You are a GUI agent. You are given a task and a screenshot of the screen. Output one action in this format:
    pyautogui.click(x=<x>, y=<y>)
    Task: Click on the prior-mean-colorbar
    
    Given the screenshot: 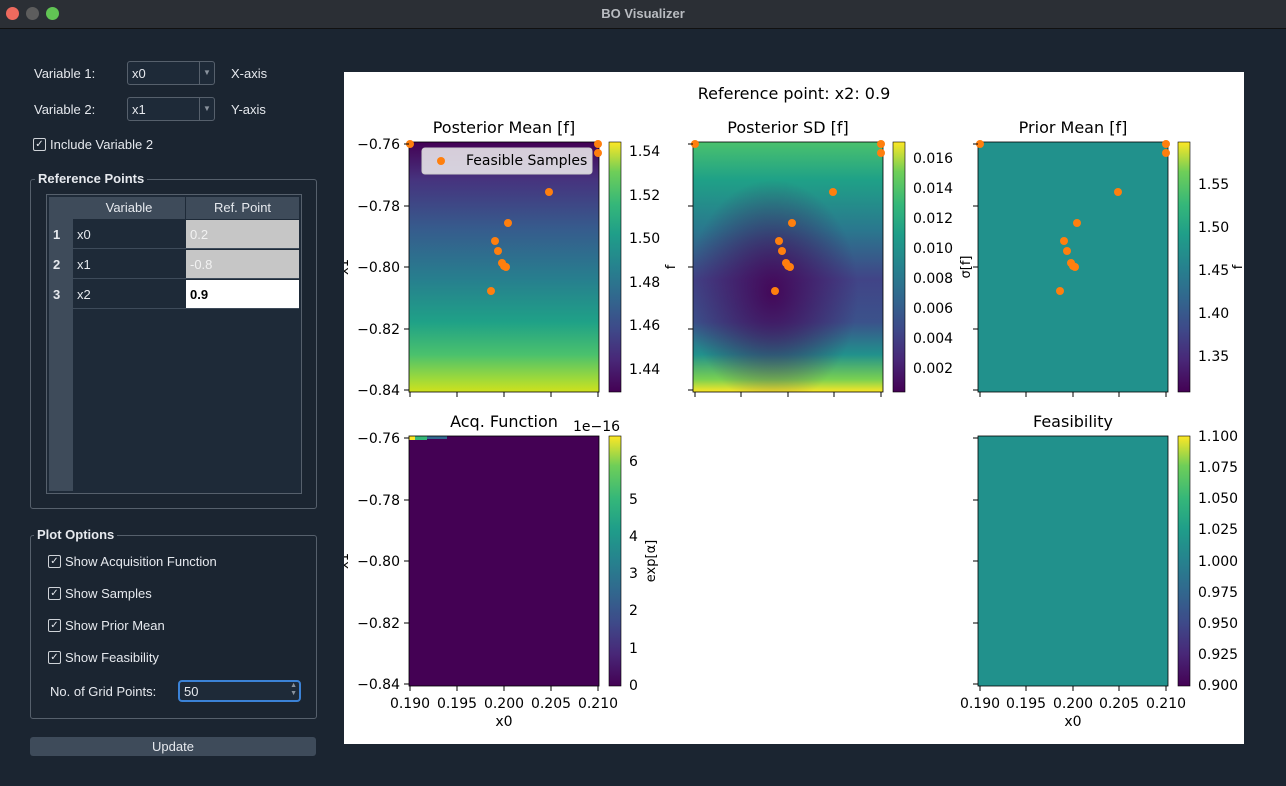 What is the action you would take?
    pyautogui.click(x=1184, y=267)
    